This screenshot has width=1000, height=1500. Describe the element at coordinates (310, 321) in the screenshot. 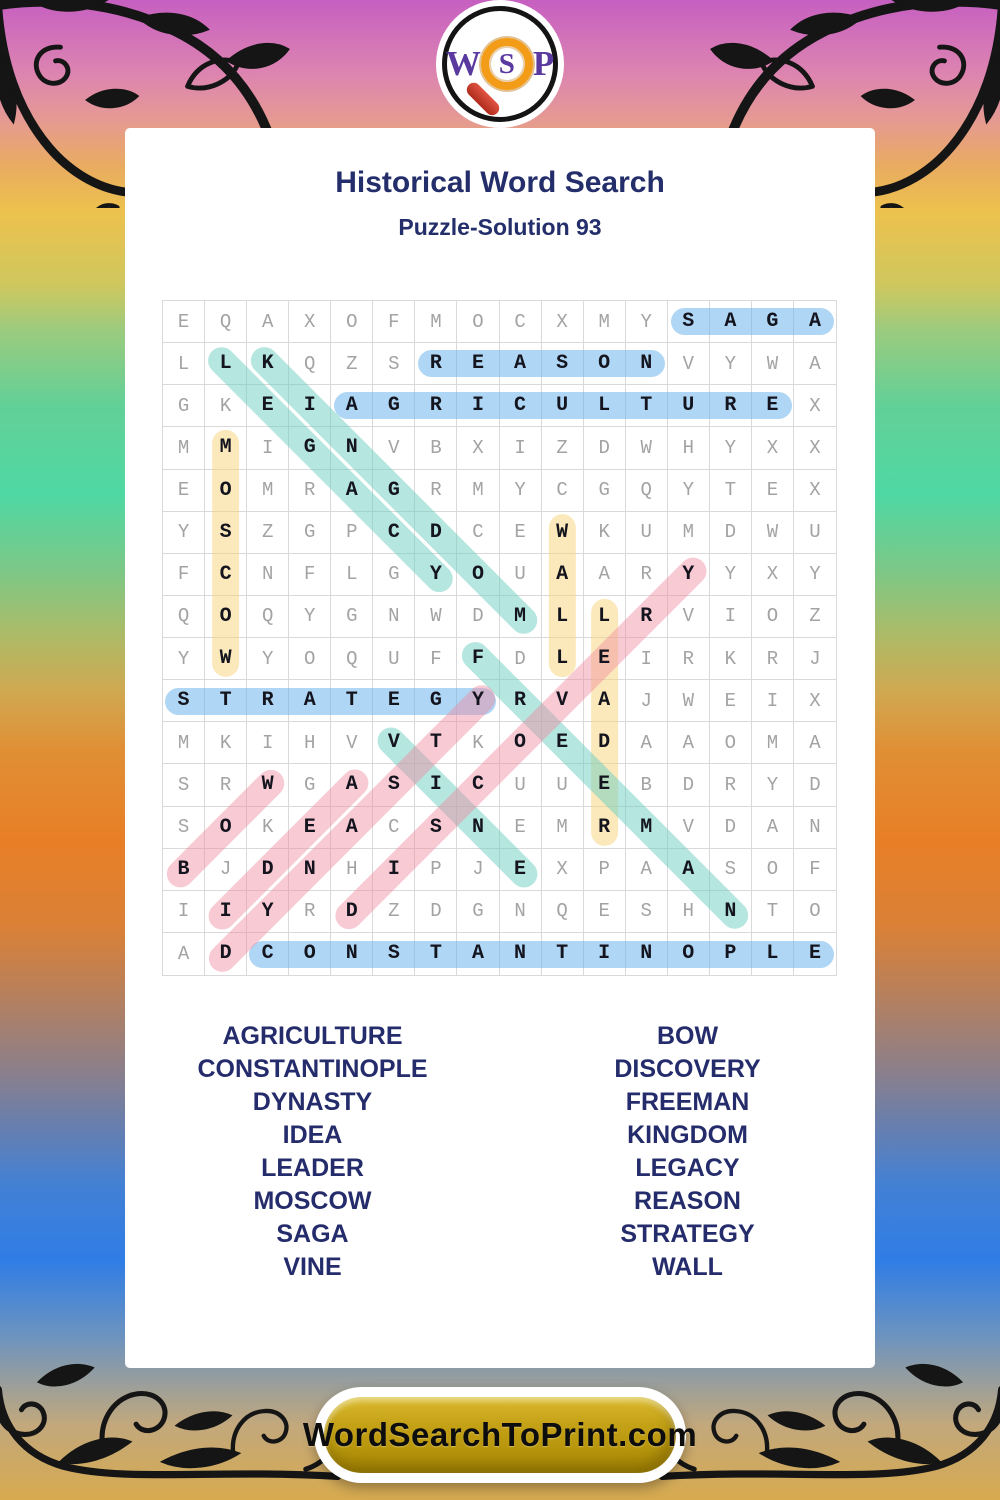

I see `grid-letter: X` at that location.